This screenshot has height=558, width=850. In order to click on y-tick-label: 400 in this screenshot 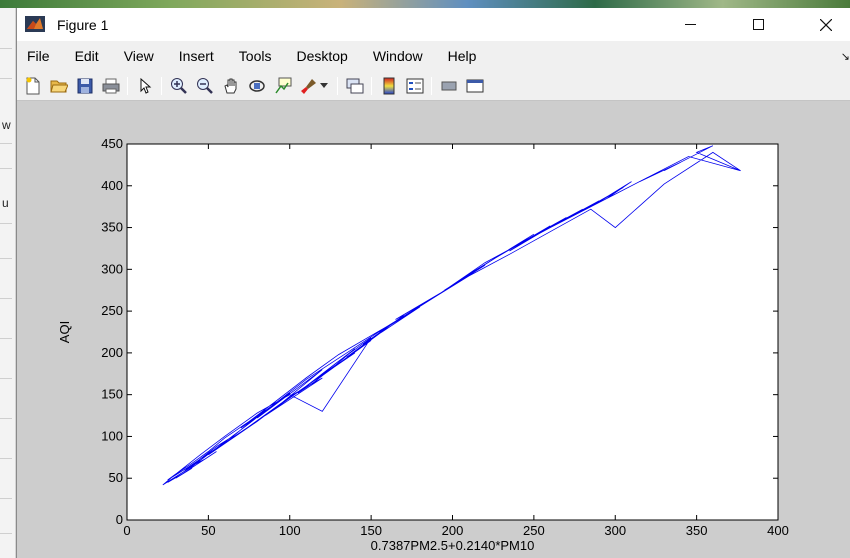, I will do `click(112, 185)`.